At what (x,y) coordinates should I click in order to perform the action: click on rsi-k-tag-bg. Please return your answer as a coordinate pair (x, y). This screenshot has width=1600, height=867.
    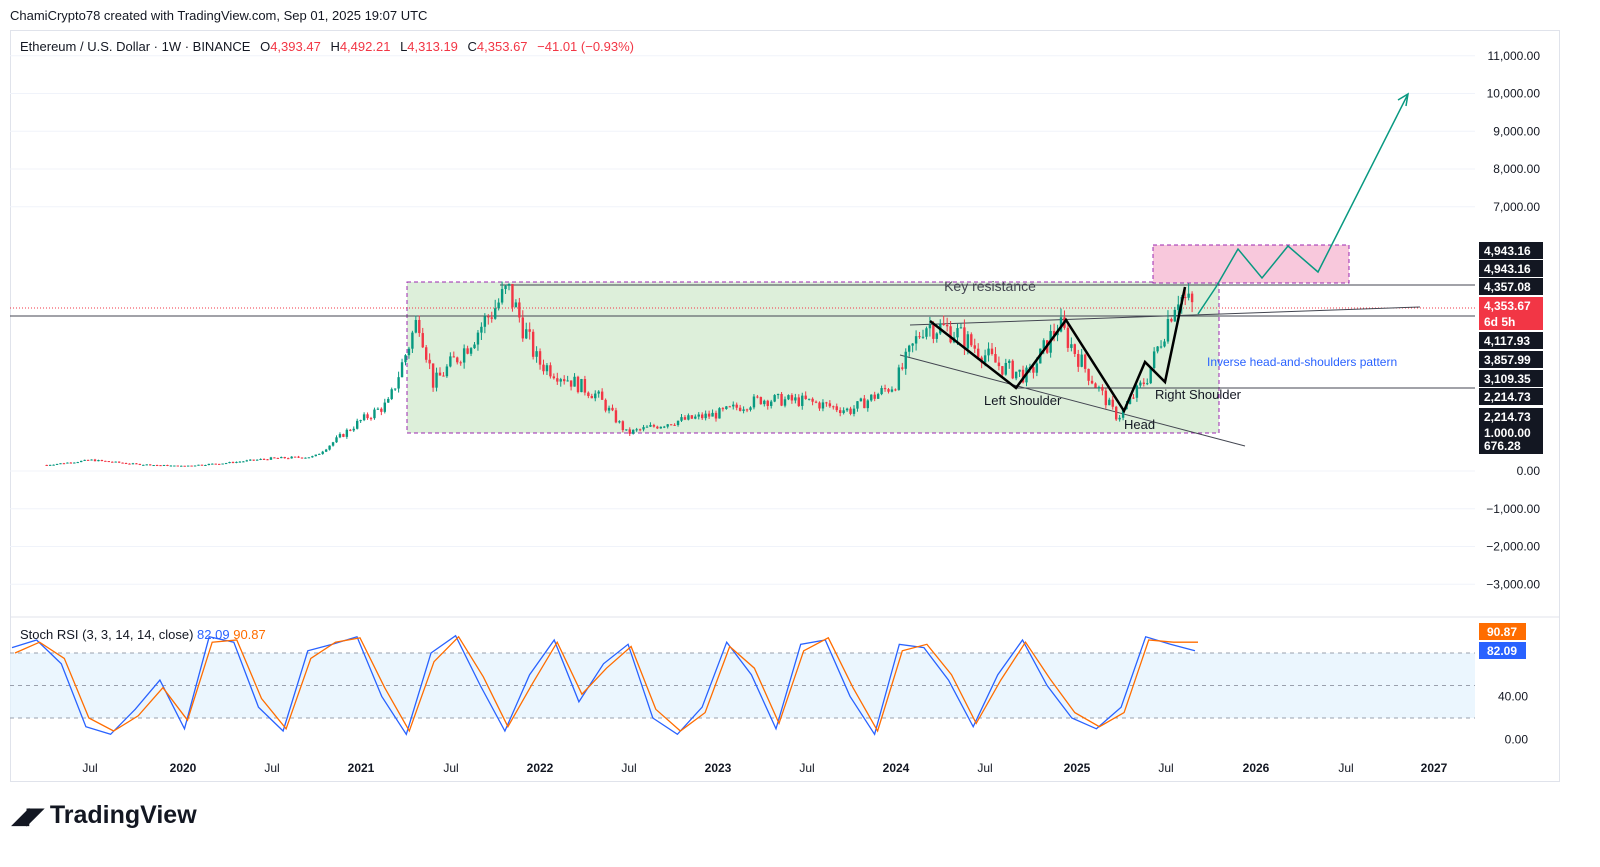
    Looking at the image, I should click on (1502, 650).